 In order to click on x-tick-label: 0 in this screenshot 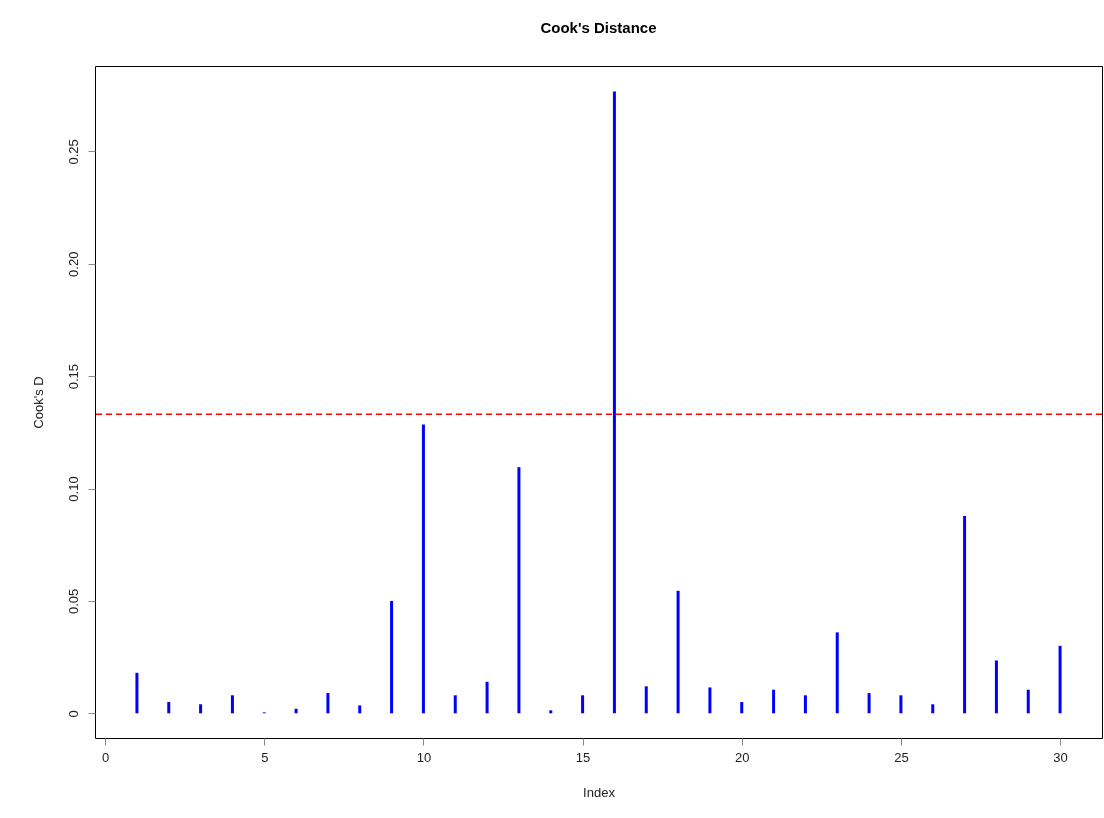, I will do `click(105, 757)`.